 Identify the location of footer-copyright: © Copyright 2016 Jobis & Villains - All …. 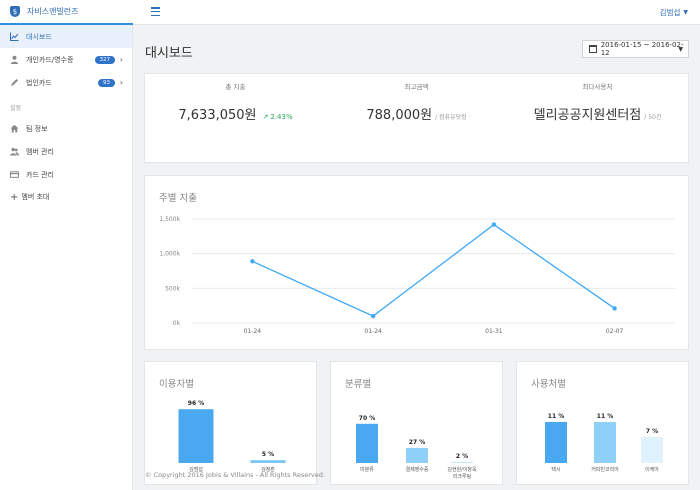
(235, 475).